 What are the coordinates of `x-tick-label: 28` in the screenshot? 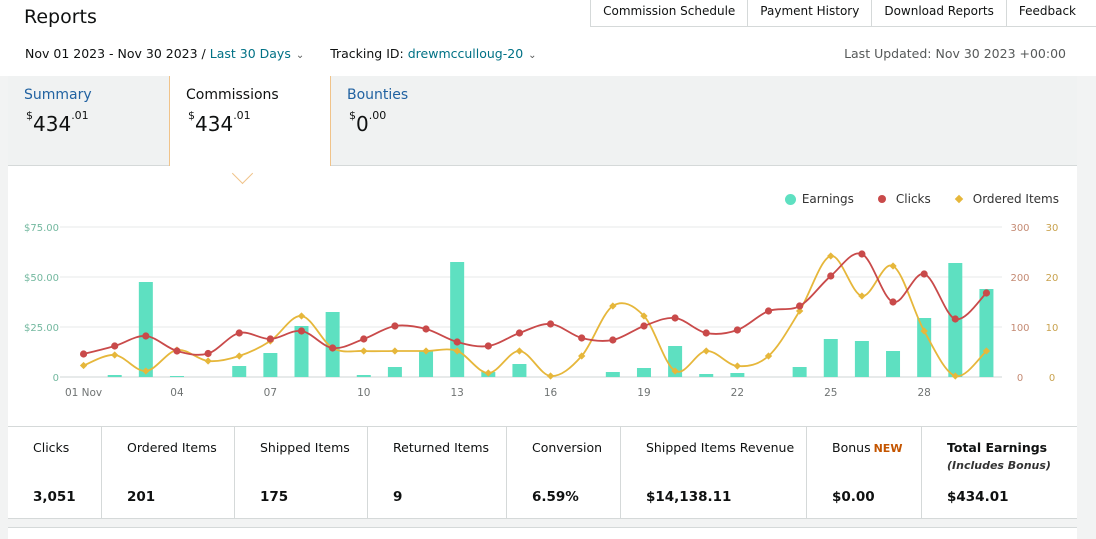 It's located at (923, 393).